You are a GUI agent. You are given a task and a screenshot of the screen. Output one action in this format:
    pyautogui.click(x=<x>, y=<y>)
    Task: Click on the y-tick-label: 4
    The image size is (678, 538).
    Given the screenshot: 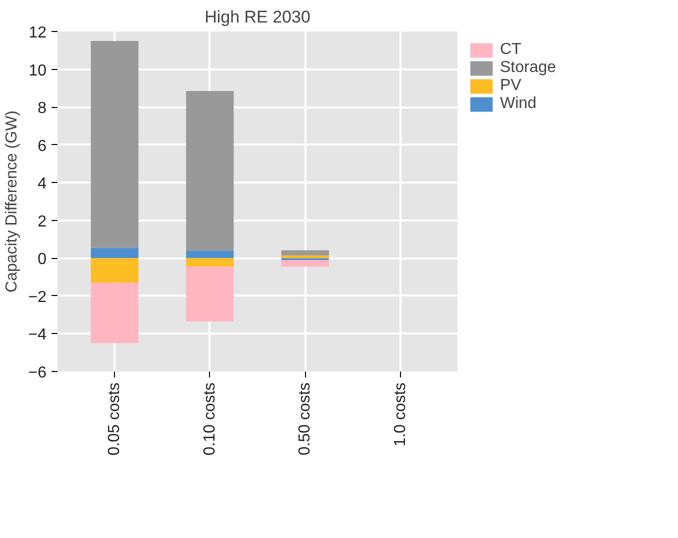 What is the action you would take?
    pyautogui.click(x=42, y=184)
    